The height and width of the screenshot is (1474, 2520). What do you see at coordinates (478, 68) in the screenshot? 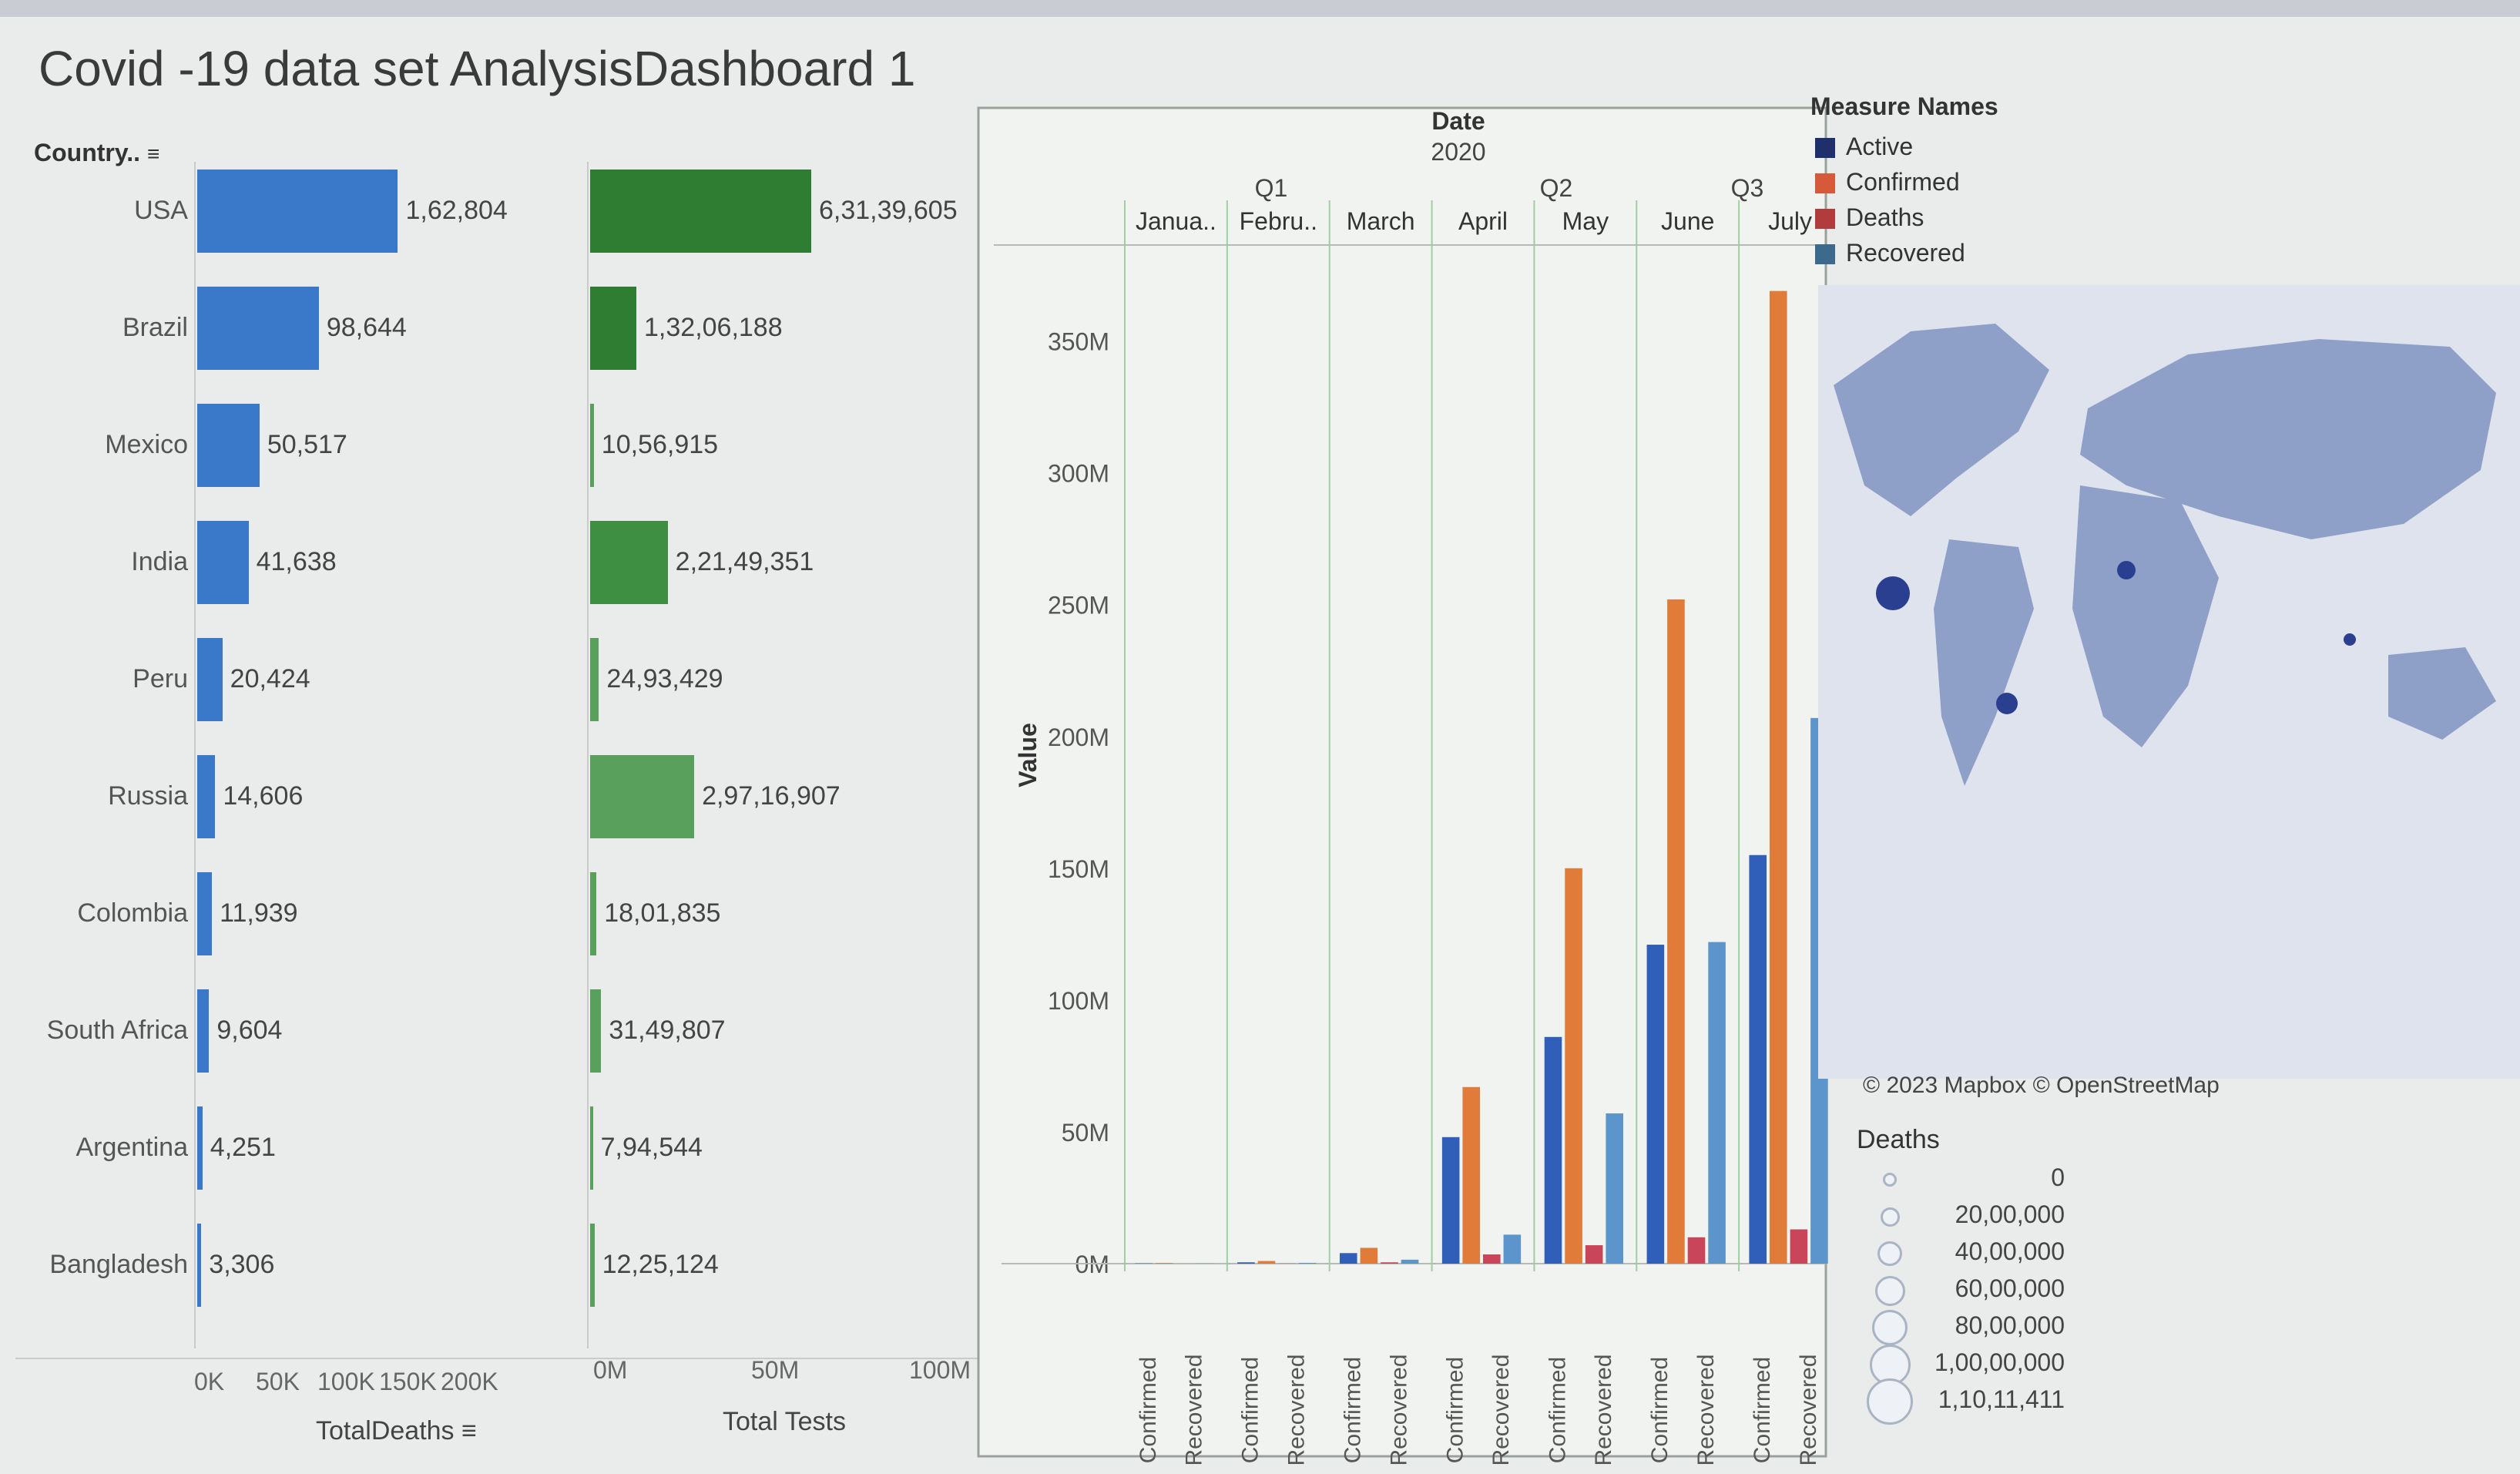
I see `dashboard-title: Covid -19 data set AnalysisDashboard 1` at bounding box center [478, 68].